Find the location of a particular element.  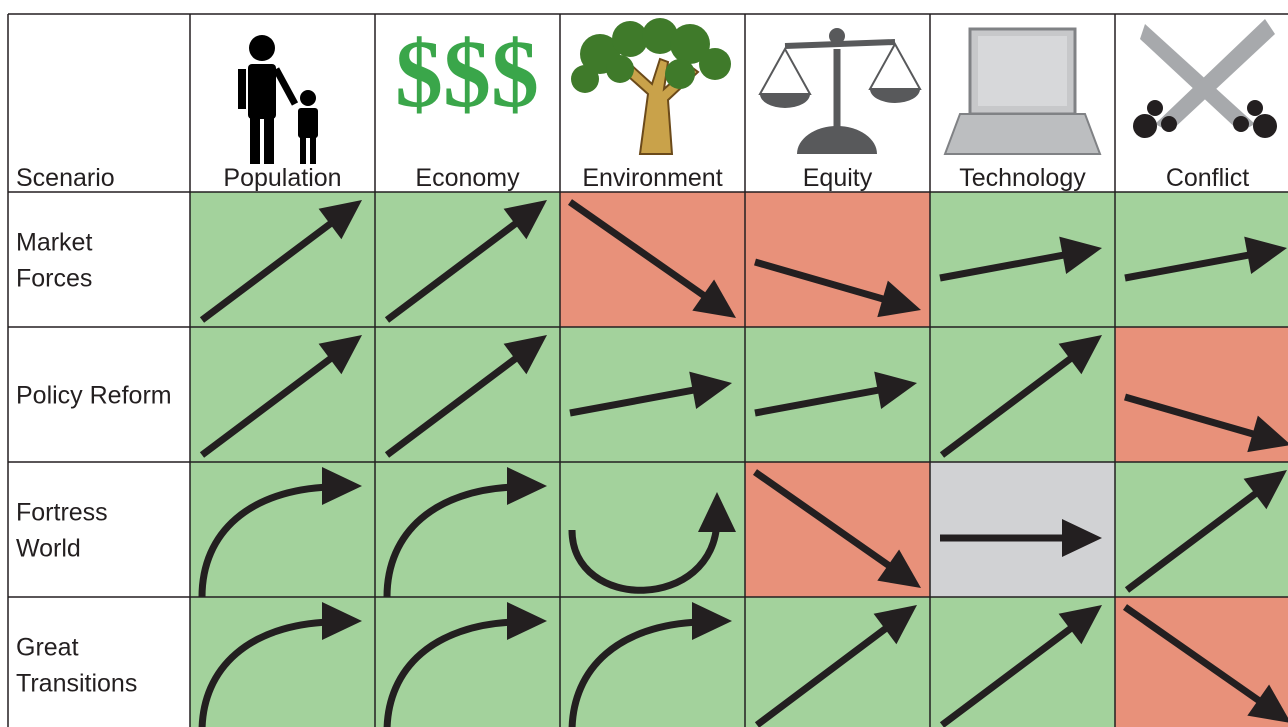

column-header: Conflict is located at coordinates (1207, 178).